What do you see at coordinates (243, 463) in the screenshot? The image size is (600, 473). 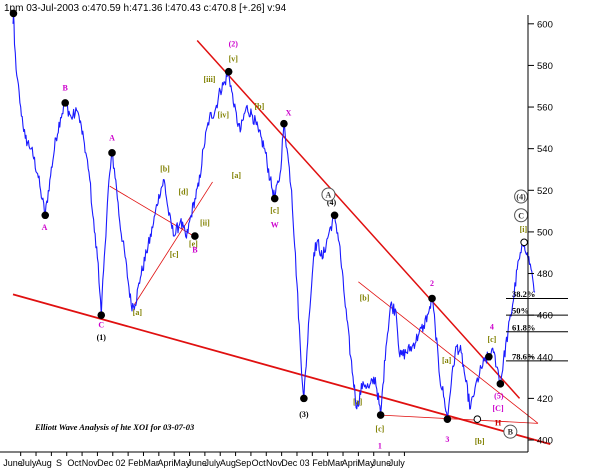 I see `x-tick-label: Sep` at bounding box center [243, 463].